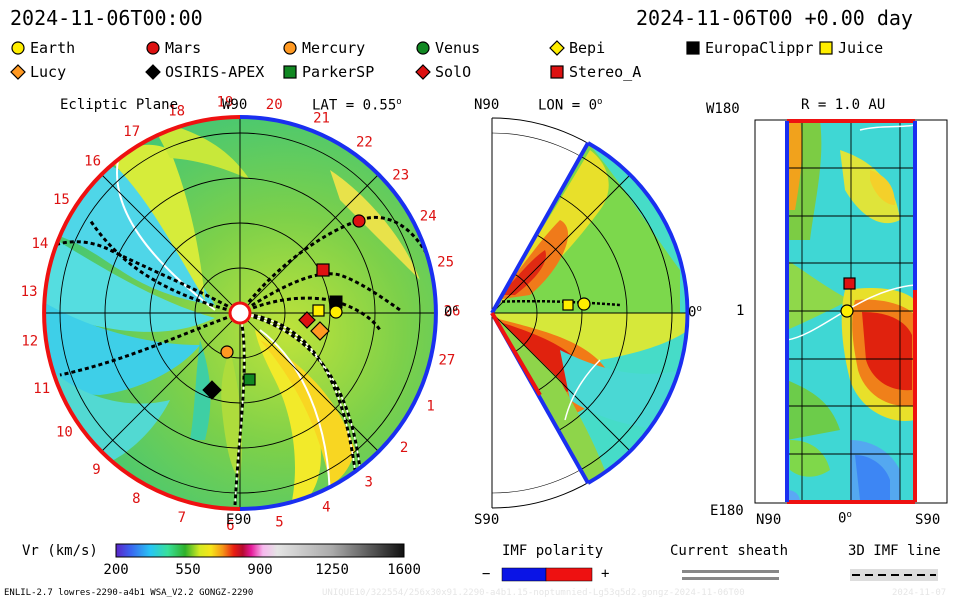  Describe the element at coordinates (334, 48) in the screenshot. I see `legend-label: Mercury` at that location.